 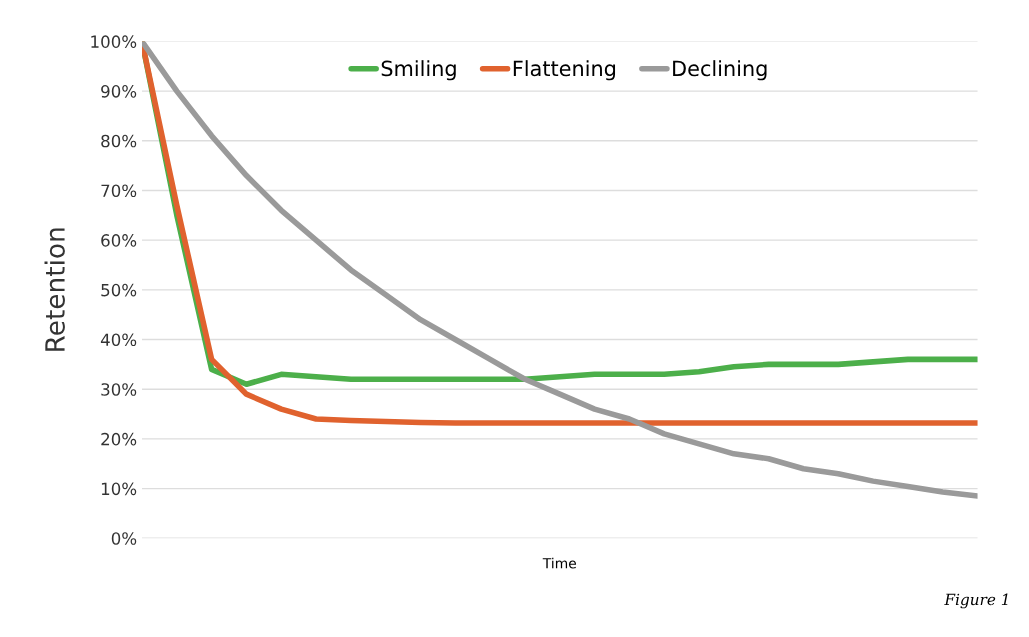 What do you see at coordinates (564, 70) in the screenshot?
I see `legend-label: Flattening` at bounding box center [564, 70].